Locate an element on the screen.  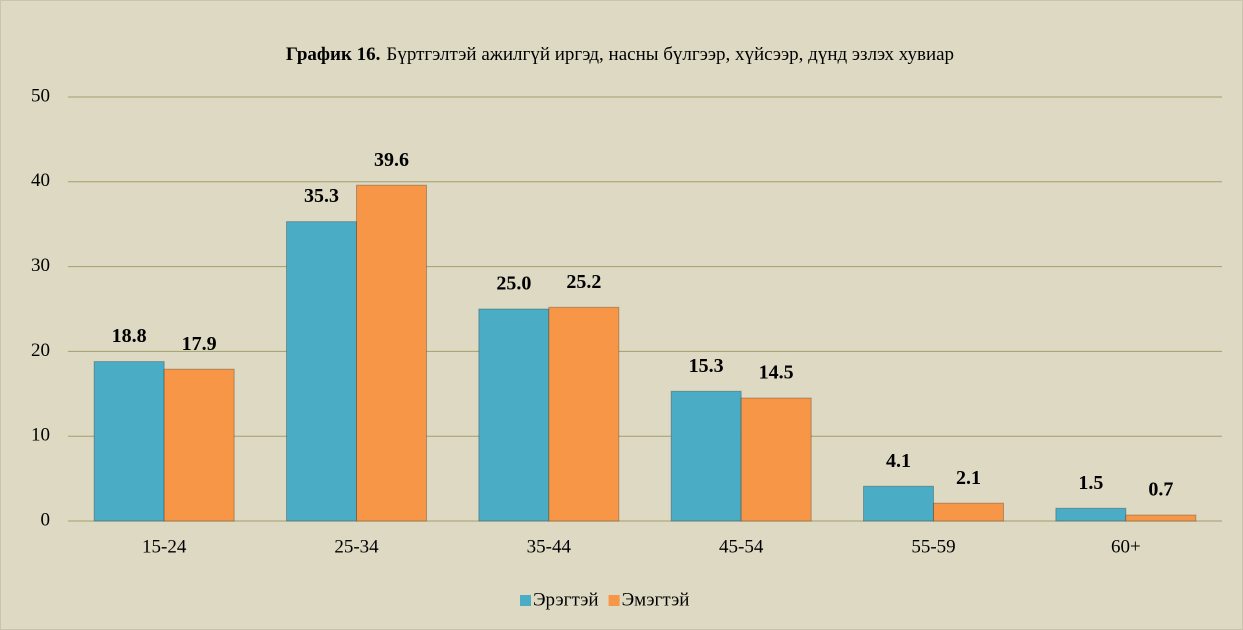
value-label: 17.9 is located at coordinates (199, 344).